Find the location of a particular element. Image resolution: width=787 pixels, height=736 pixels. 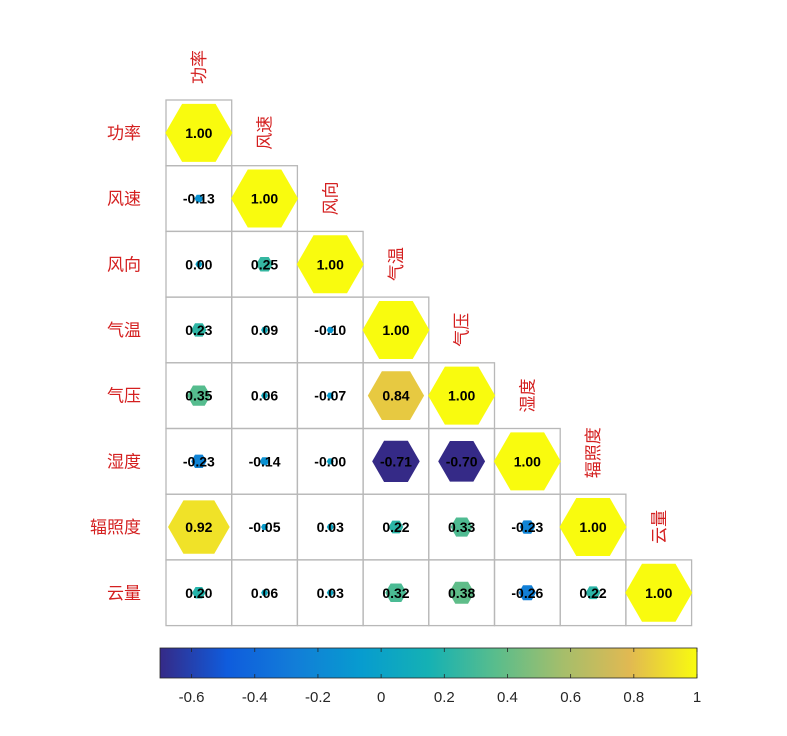

colorbar-gradient is located at coordinates (428, 663).